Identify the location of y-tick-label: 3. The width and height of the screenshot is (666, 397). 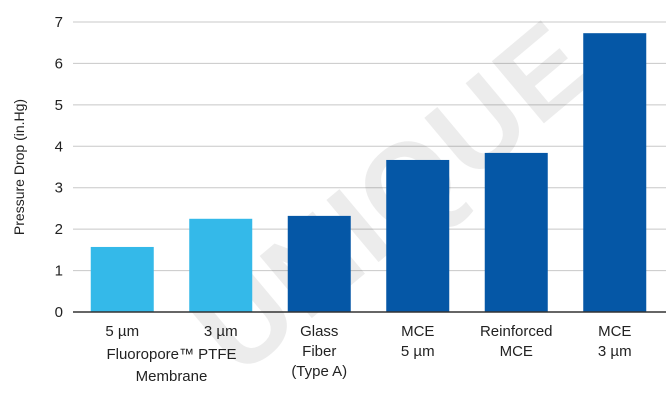
(59, 188).